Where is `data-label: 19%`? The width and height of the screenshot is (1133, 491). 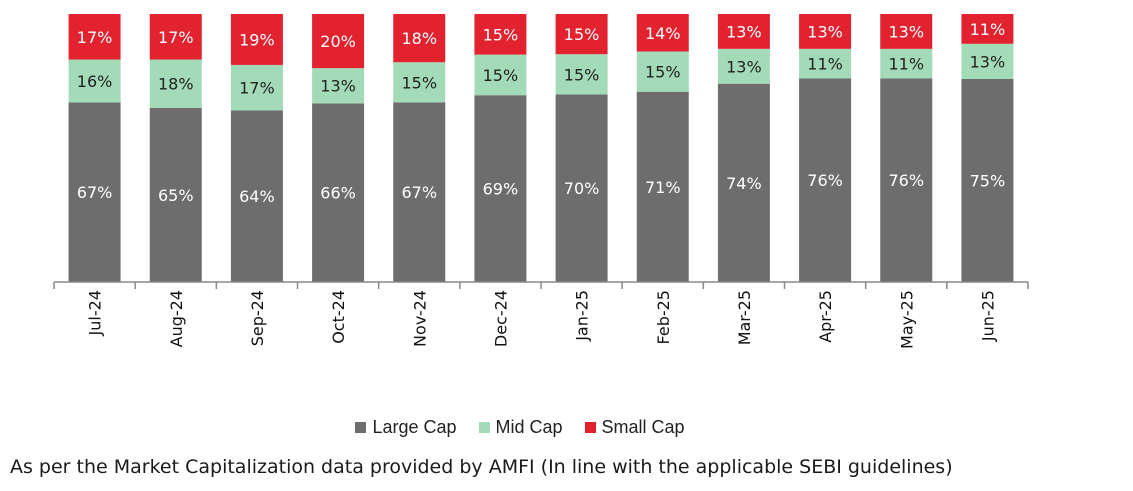
data-label: 19% is located at coordinates (257, 39).